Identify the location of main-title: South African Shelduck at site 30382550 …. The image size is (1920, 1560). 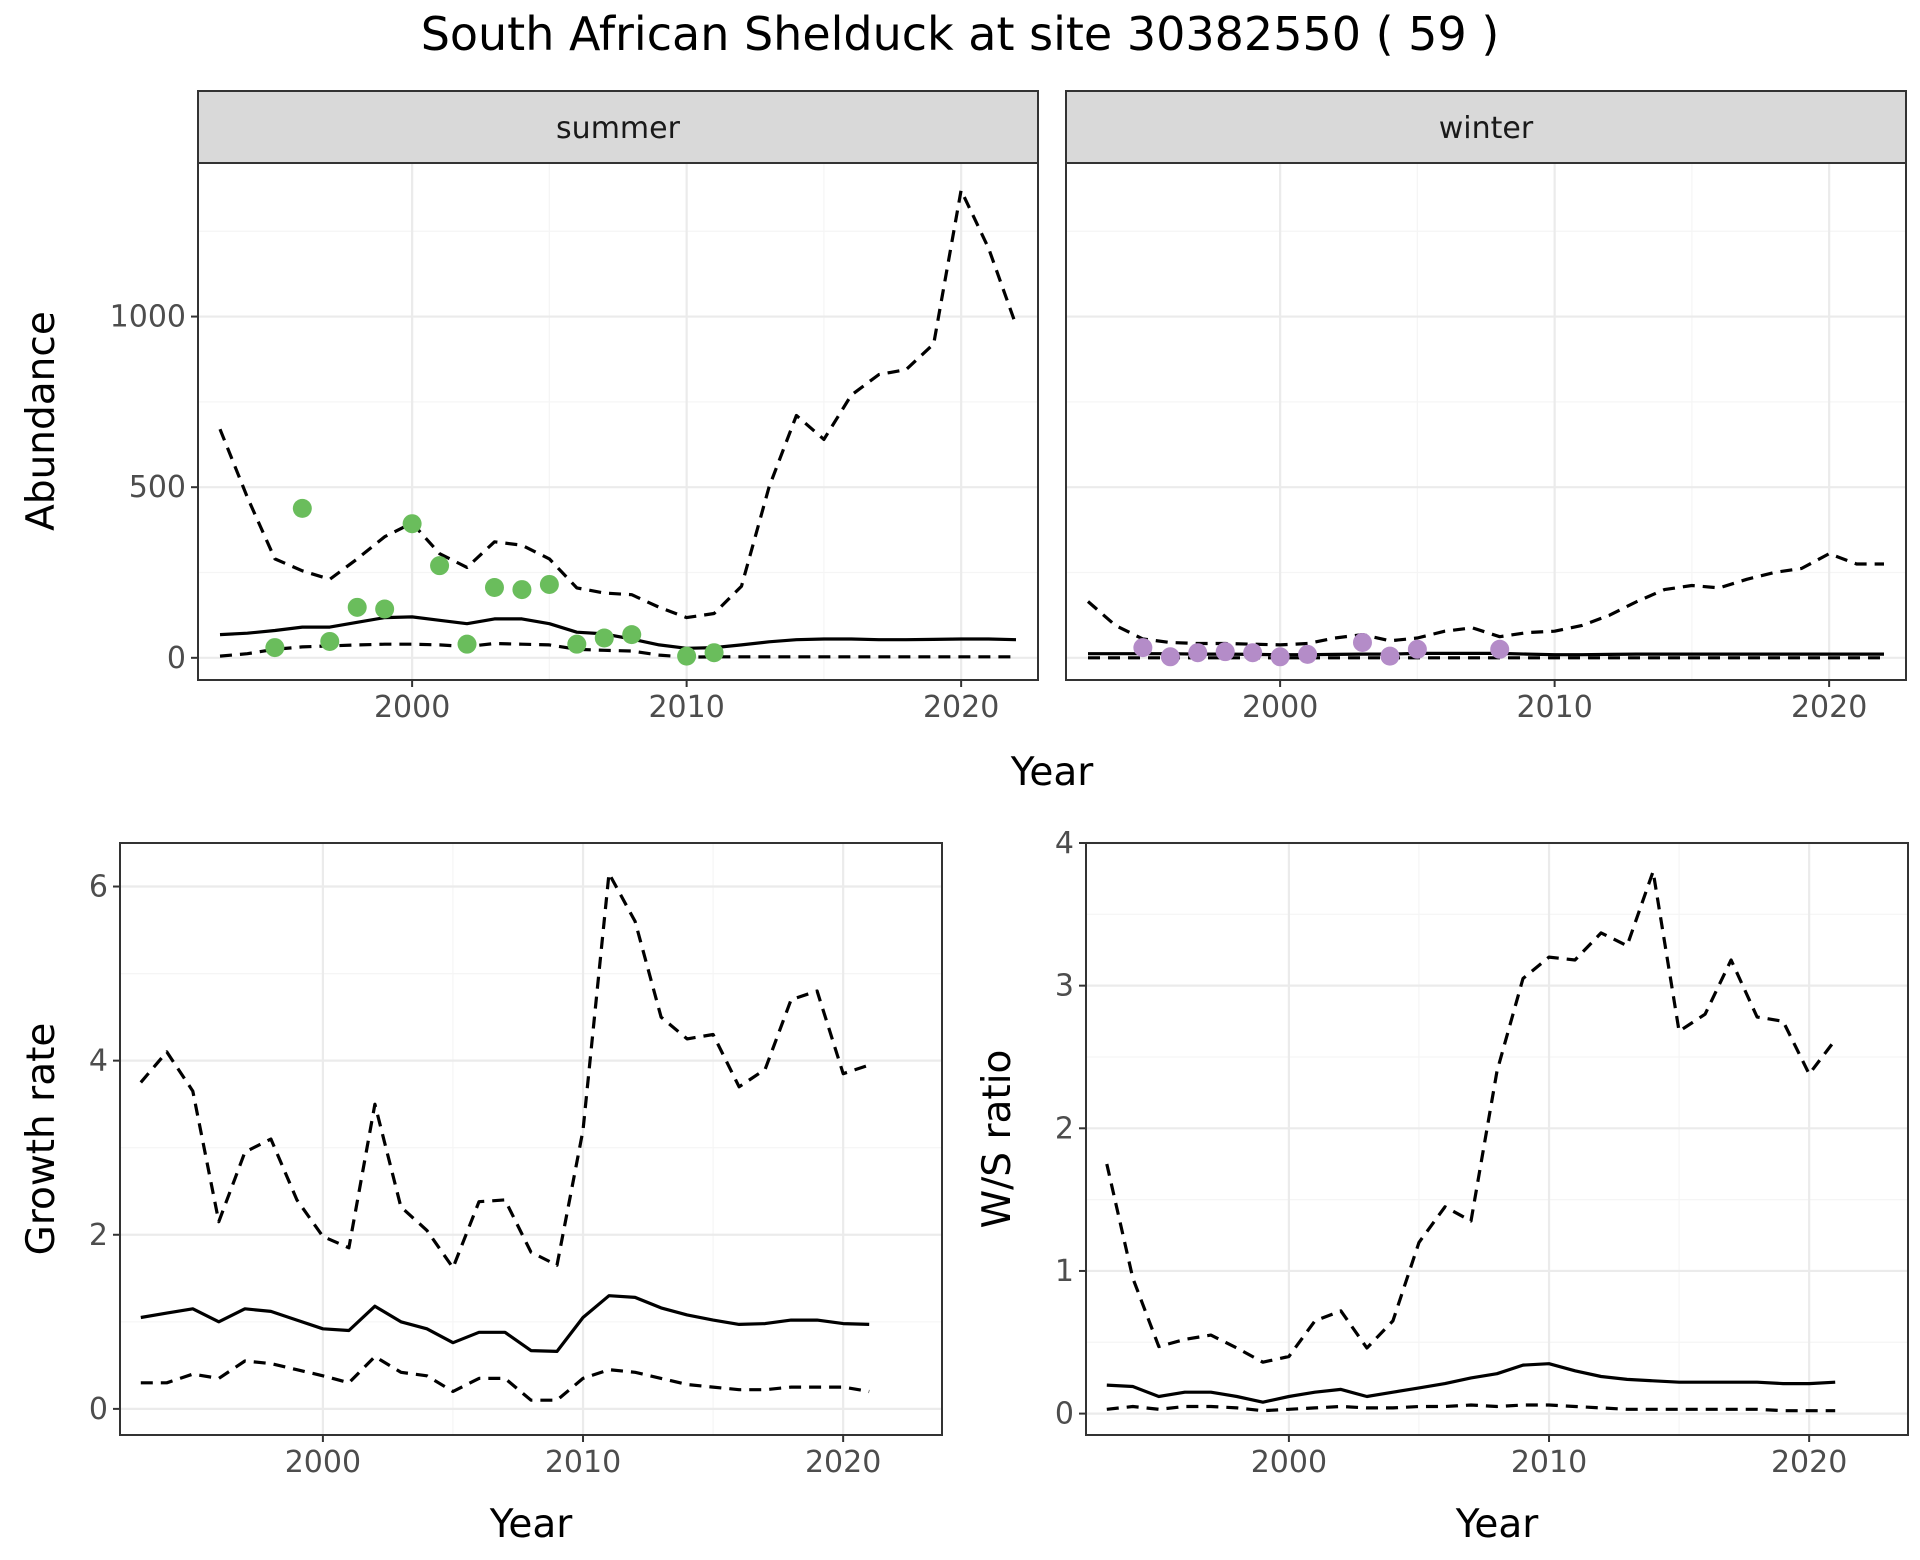
(960, 34).